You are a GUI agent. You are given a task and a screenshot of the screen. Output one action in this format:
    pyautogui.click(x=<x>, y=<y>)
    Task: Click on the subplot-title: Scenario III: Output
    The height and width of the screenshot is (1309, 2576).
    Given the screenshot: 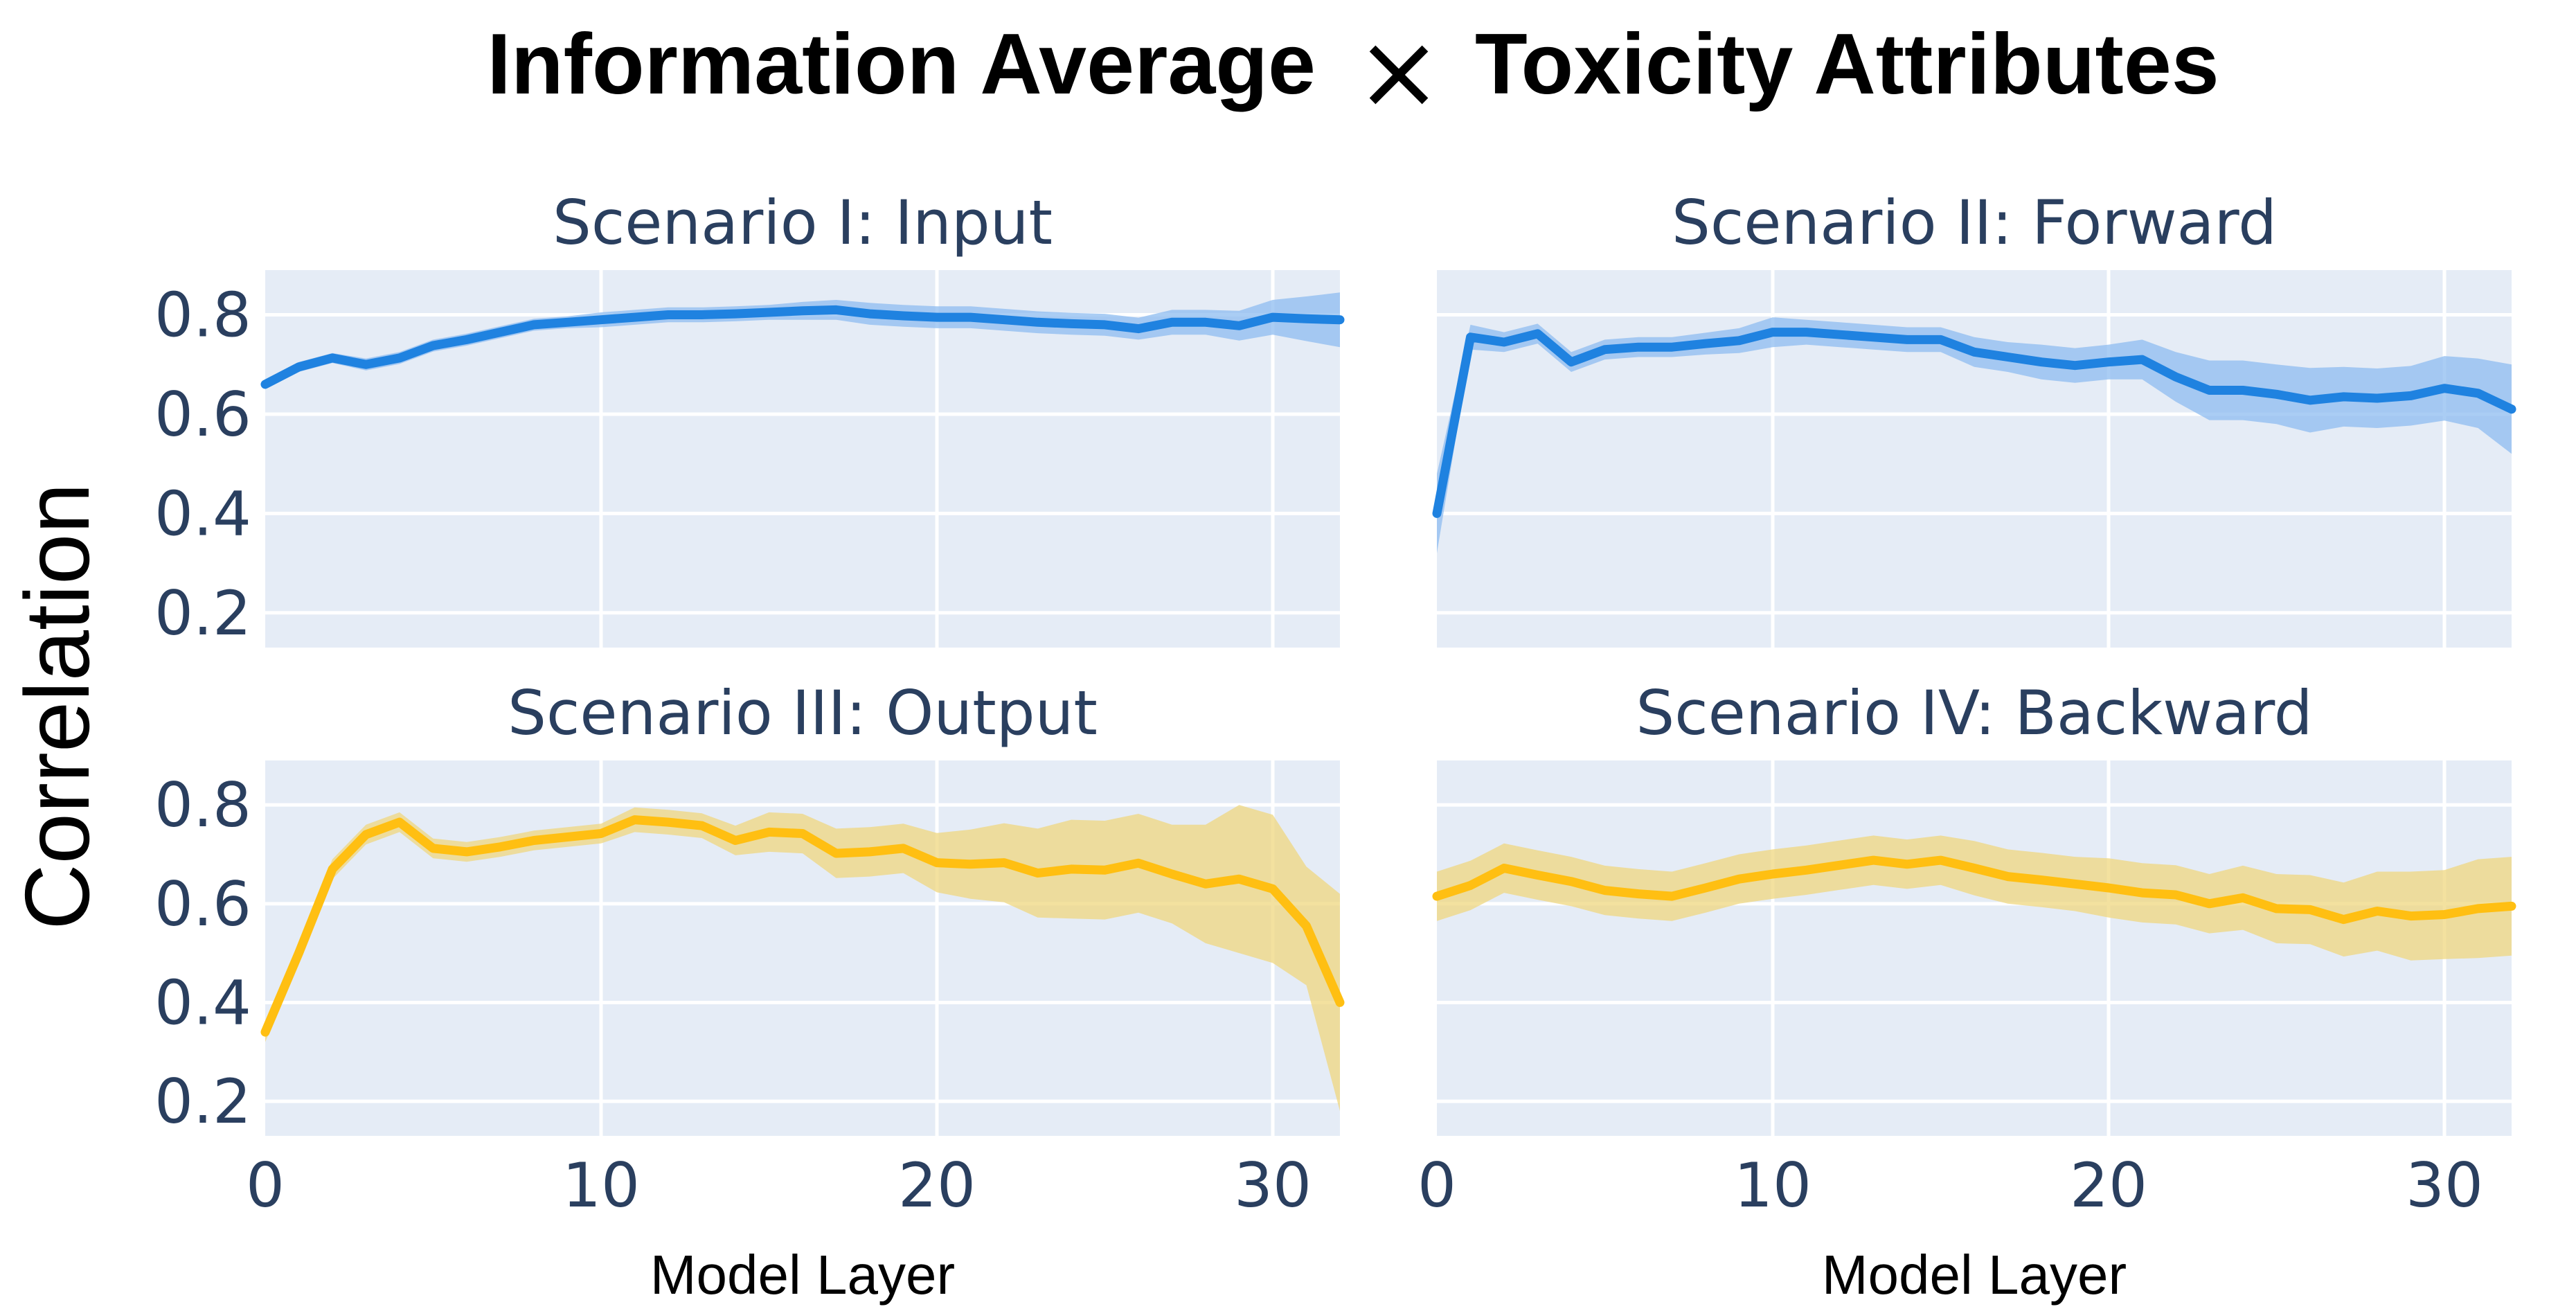 What is the action you would take?
    pyautogui.click(x=803, y=713)
    